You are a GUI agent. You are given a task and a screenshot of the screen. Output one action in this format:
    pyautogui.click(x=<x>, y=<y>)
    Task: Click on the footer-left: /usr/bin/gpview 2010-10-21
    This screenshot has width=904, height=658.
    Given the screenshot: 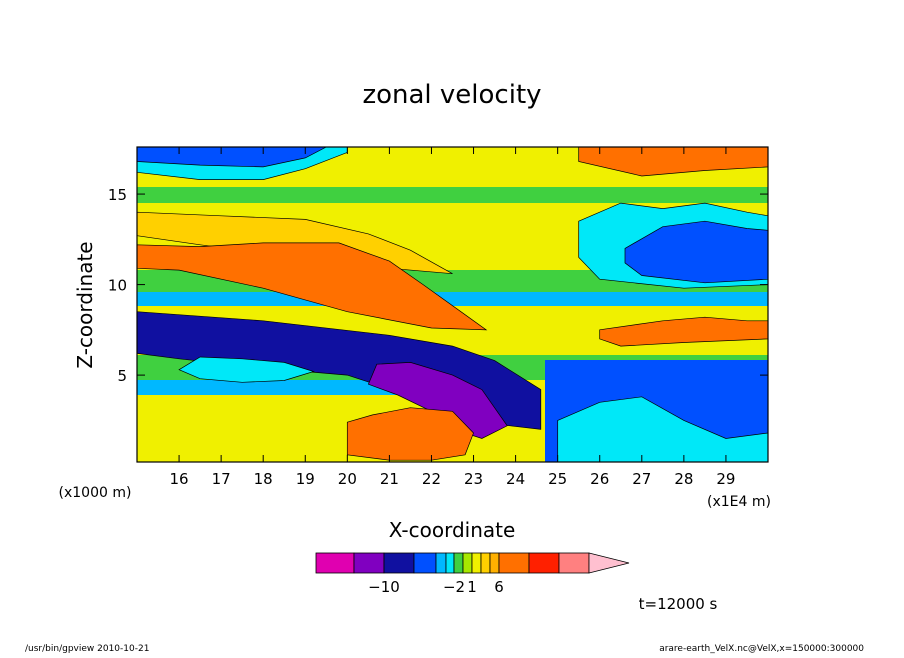 What is the action you would take?
    pyautogui.click(x=87, y=649)
    